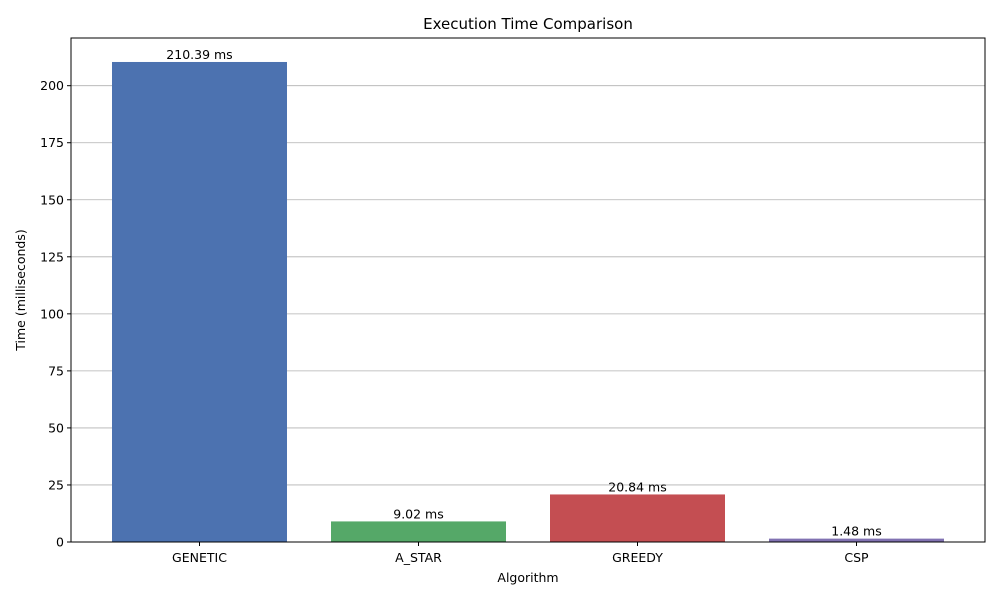 This screenshot has height=604, width=1000. I want to click on x-axis-label: Algorithm, so click(527, 577).